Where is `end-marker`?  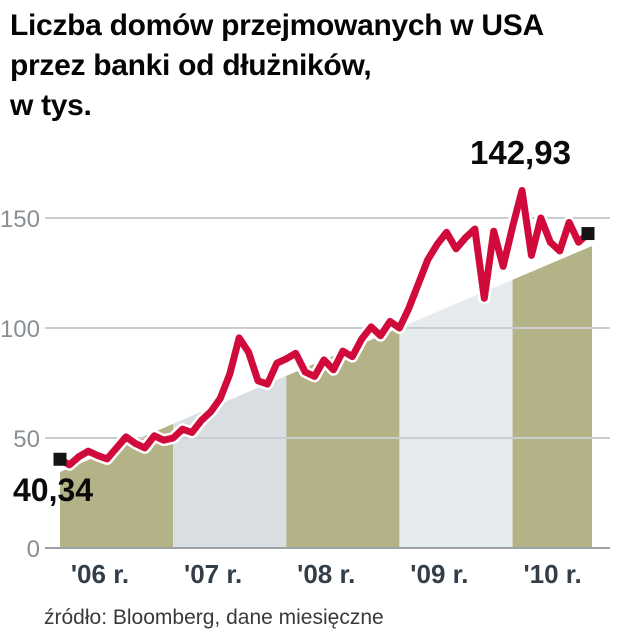 end-marker is located at coordinates (588, 234).